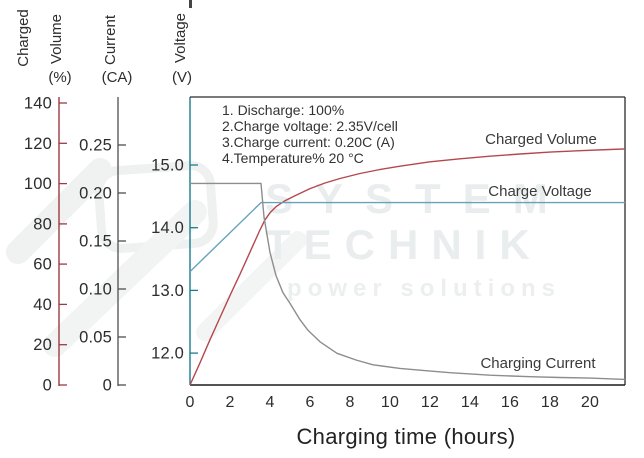 The width and height of the screenshot is (644, 458). What do you see at coordinates (541, 139) in the screenshot?
I see `charged-volume-curve-label: Charged Volume` at bounding box center [541, 139].